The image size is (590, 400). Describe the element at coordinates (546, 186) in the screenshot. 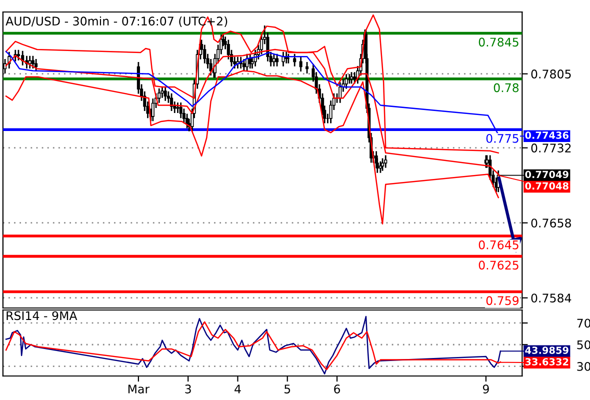

I see `annotation: 0.77048` at that location.